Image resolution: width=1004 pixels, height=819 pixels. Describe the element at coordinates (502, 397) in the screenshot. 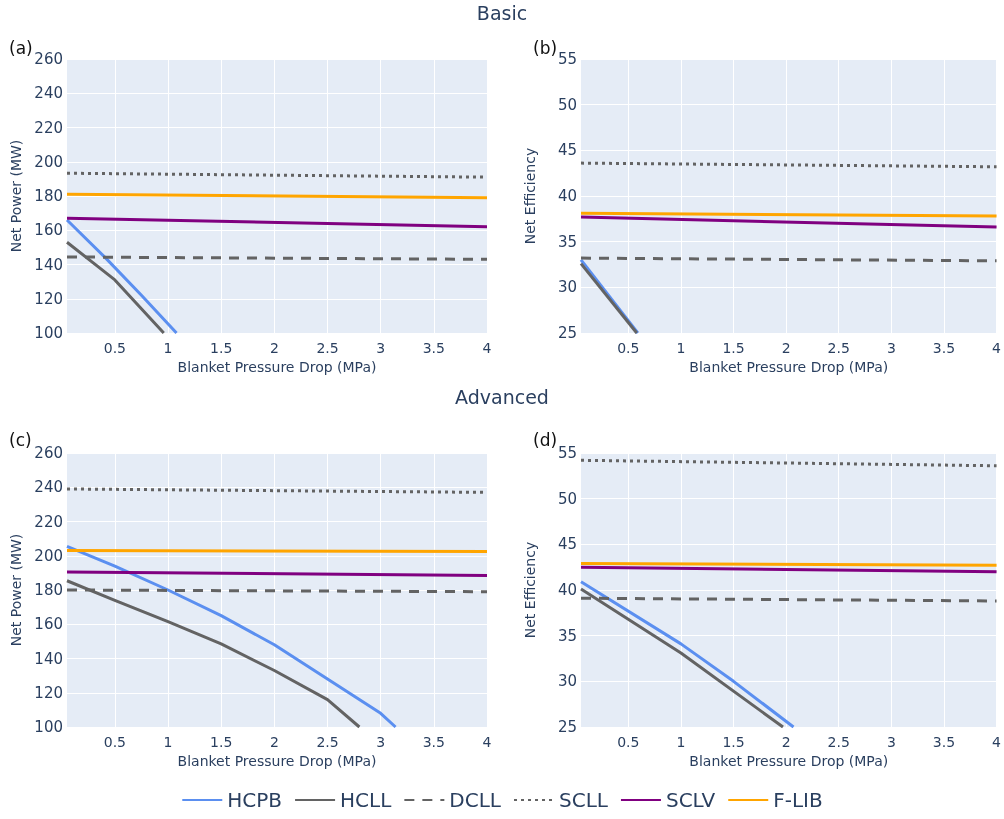

I see `chart-subtitle: Advanced` at that location.